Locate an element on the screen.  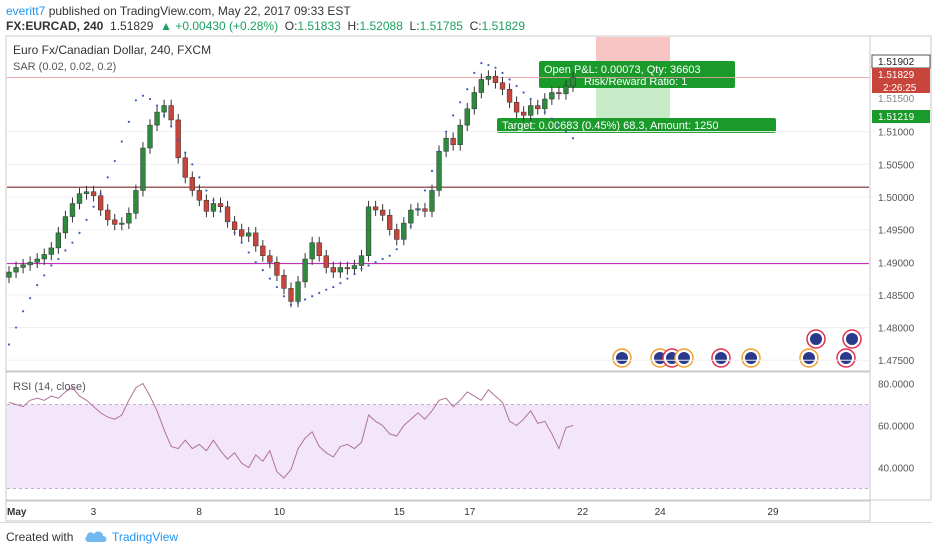
sar-label: SAR (0.02, 0.02, 0.2) is located at coordinates (64, 67).